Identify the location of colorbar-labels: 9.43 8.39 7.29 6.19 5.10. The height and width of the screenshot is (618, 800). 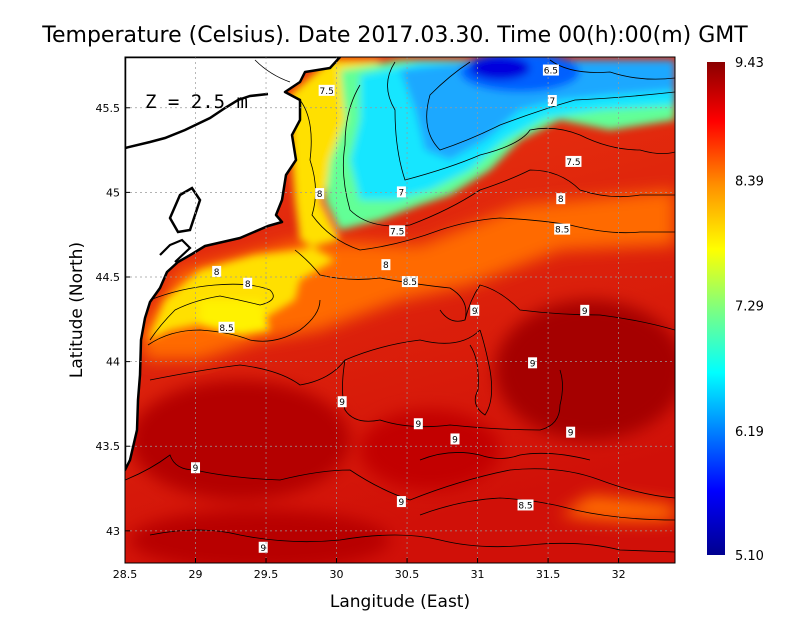
(749, 310).